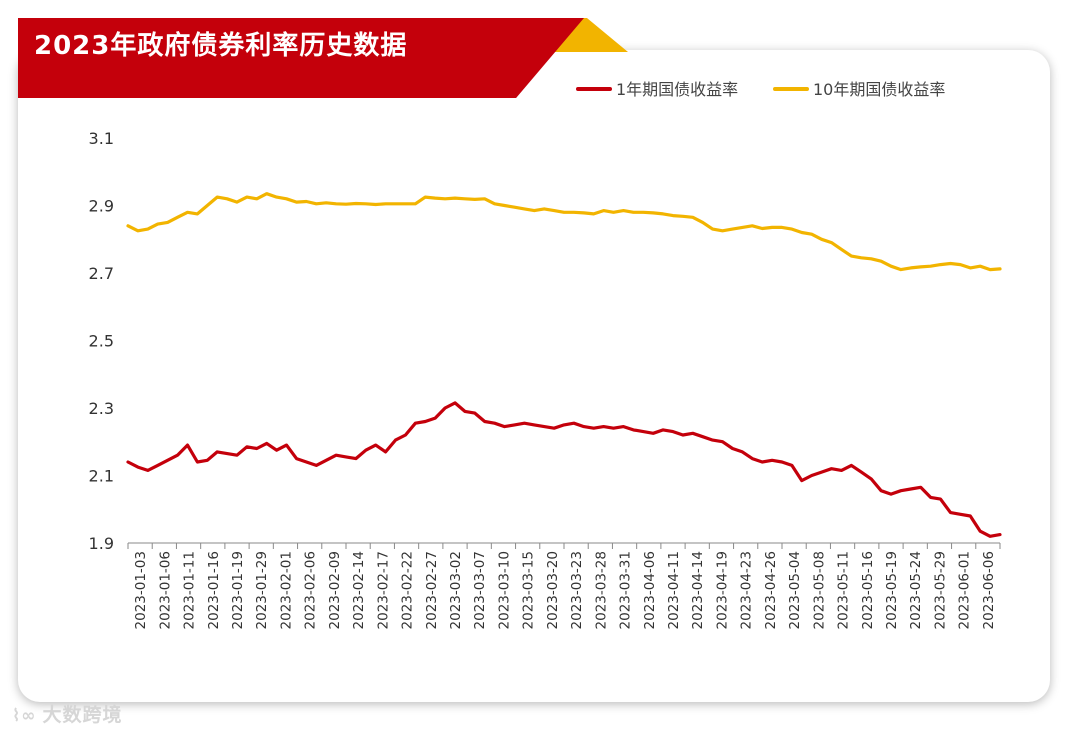 The height and width of the screenshot is (735, 1080). I want to click on legend: 1年期国债收益率 10年期国债收益率, so click(760, 89).